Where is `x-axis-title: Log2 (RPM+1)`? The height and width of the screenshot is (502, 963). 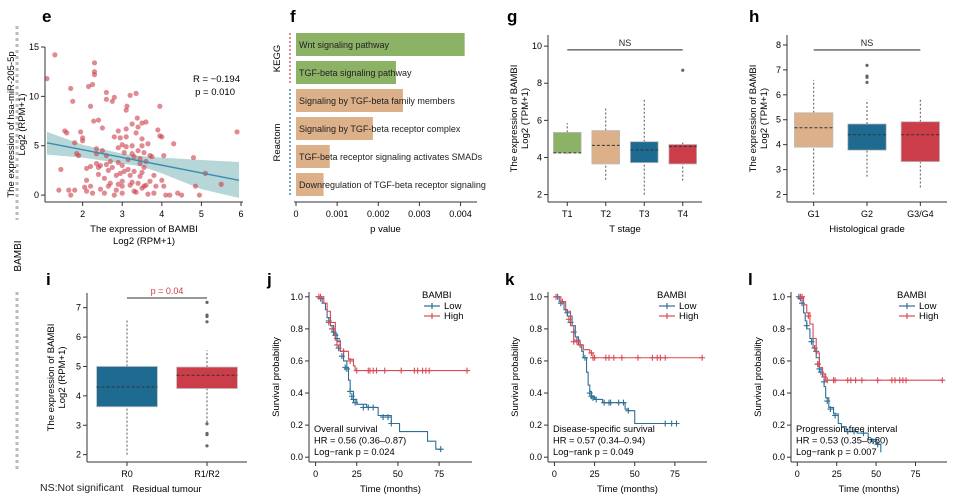 x-axis-title: Log2 (RPM+1) is located at coordinates (144, 241).